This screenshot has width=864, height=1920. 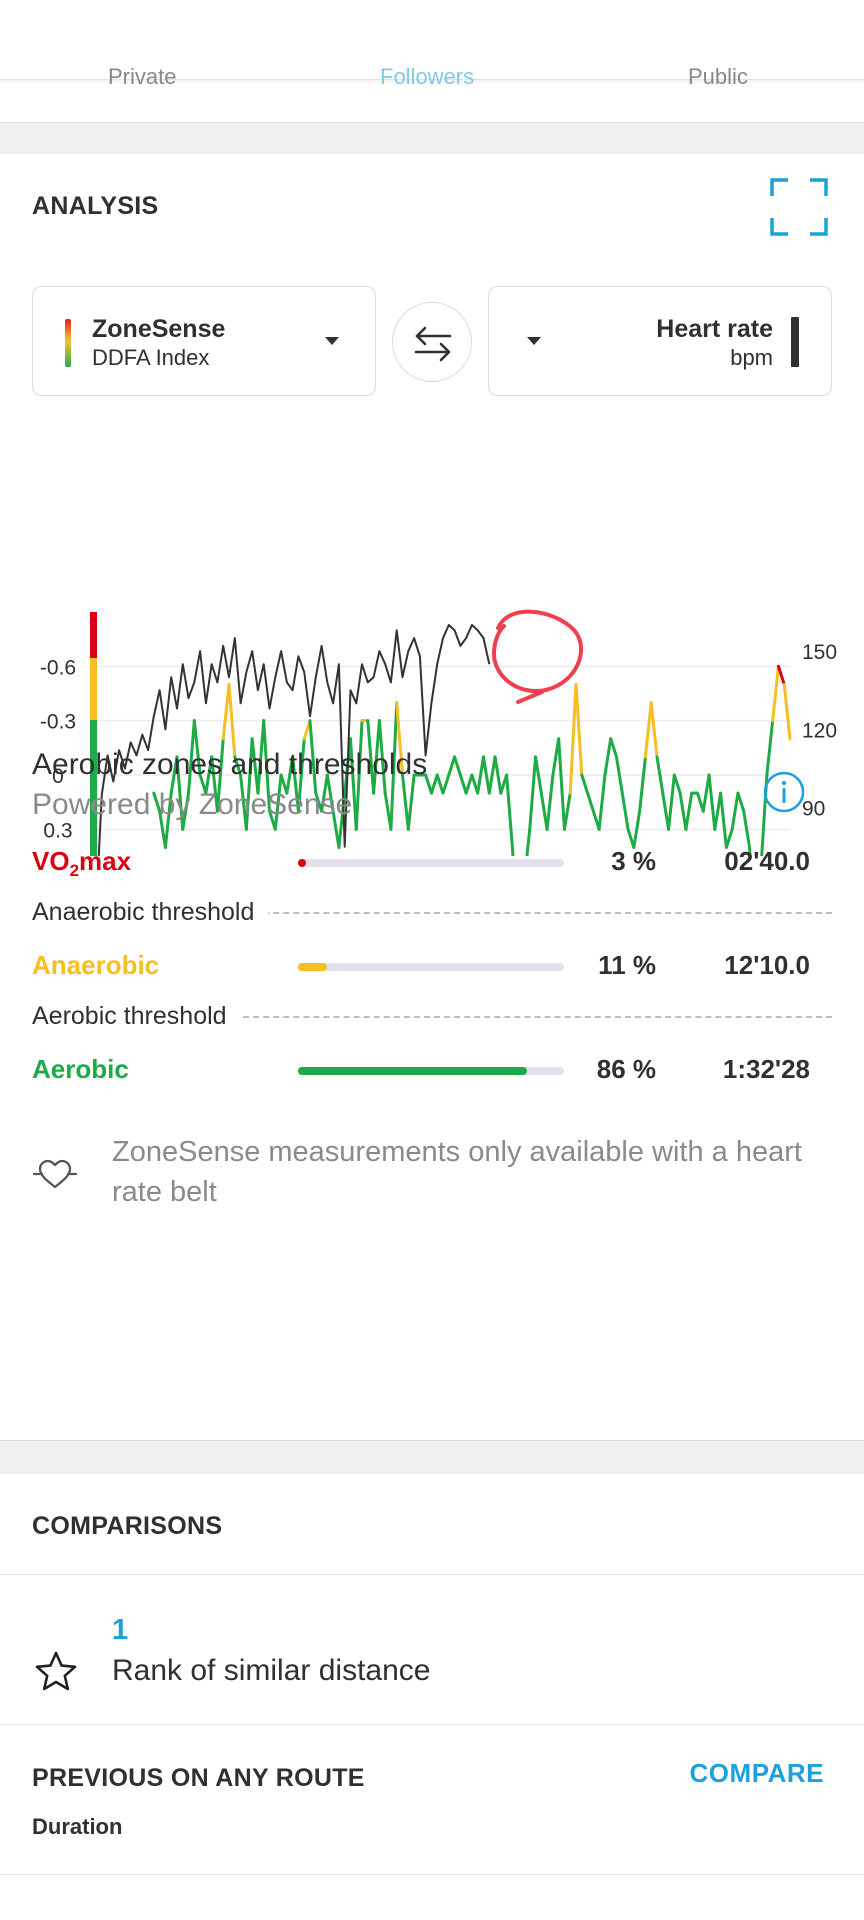 I want to click on rank-value: 1, so click(x=120, y=1630).